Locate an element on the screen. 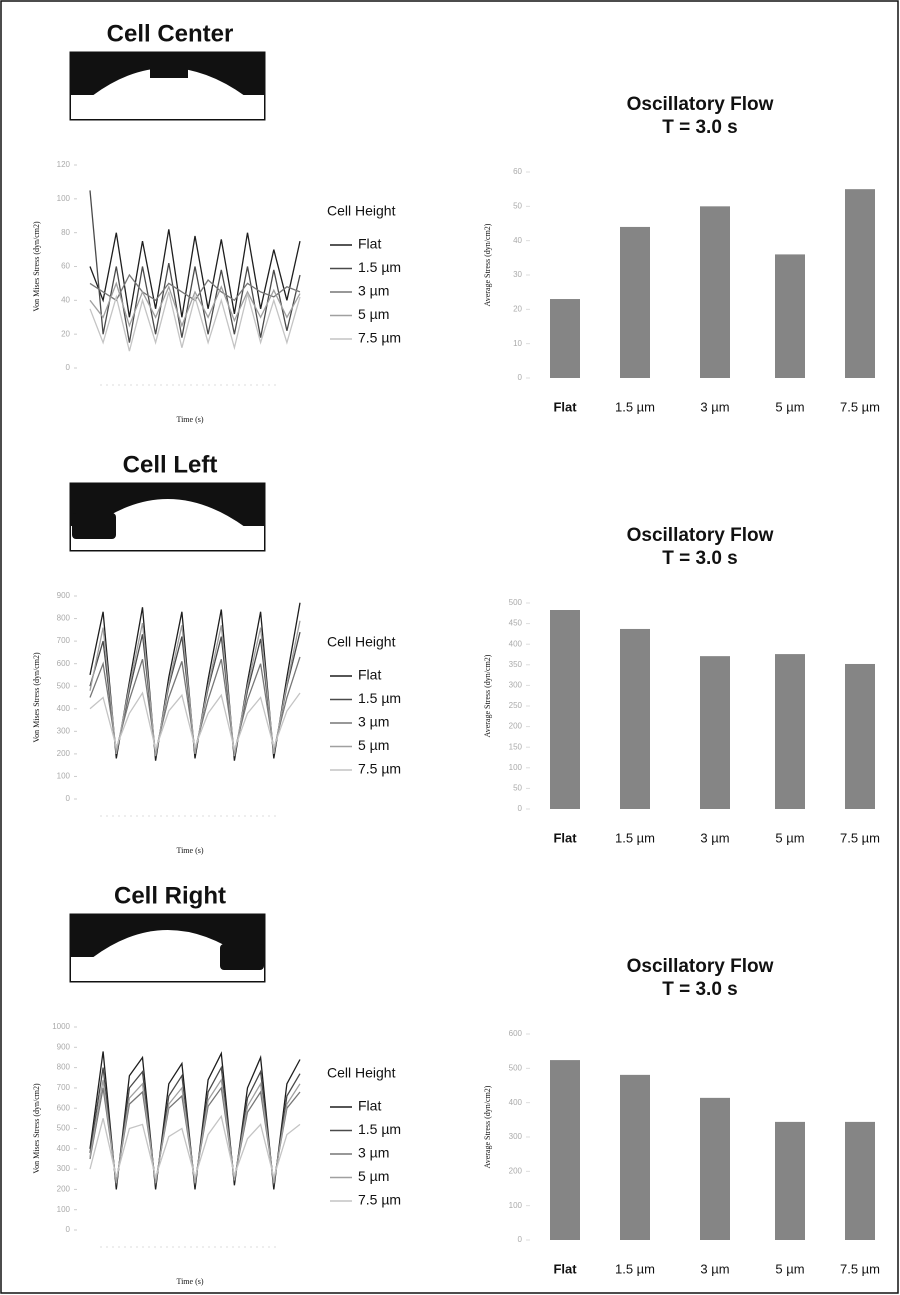  schematic-left is located at coordinates (167, 517).